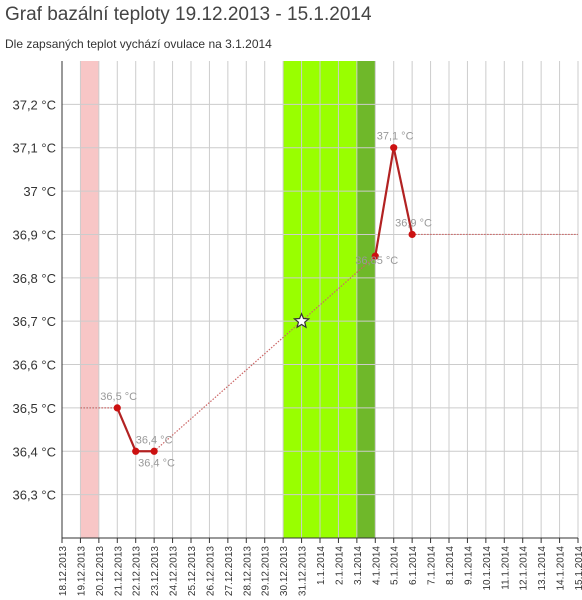  I want to click on x-tick-label: 20.12.2013, so click(100, 571).